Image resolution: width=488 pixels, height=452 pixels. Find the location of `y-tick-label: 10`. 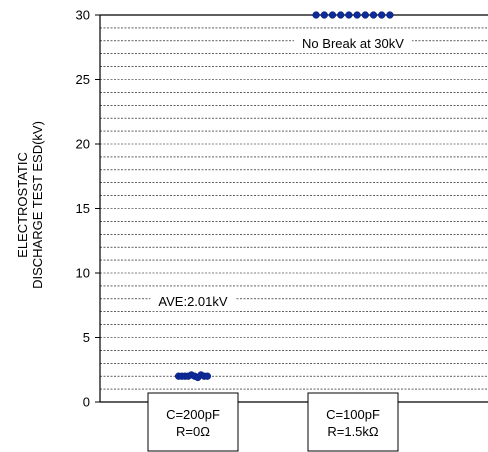

y-tick-label: 10 is located at coordinates (83, 273).